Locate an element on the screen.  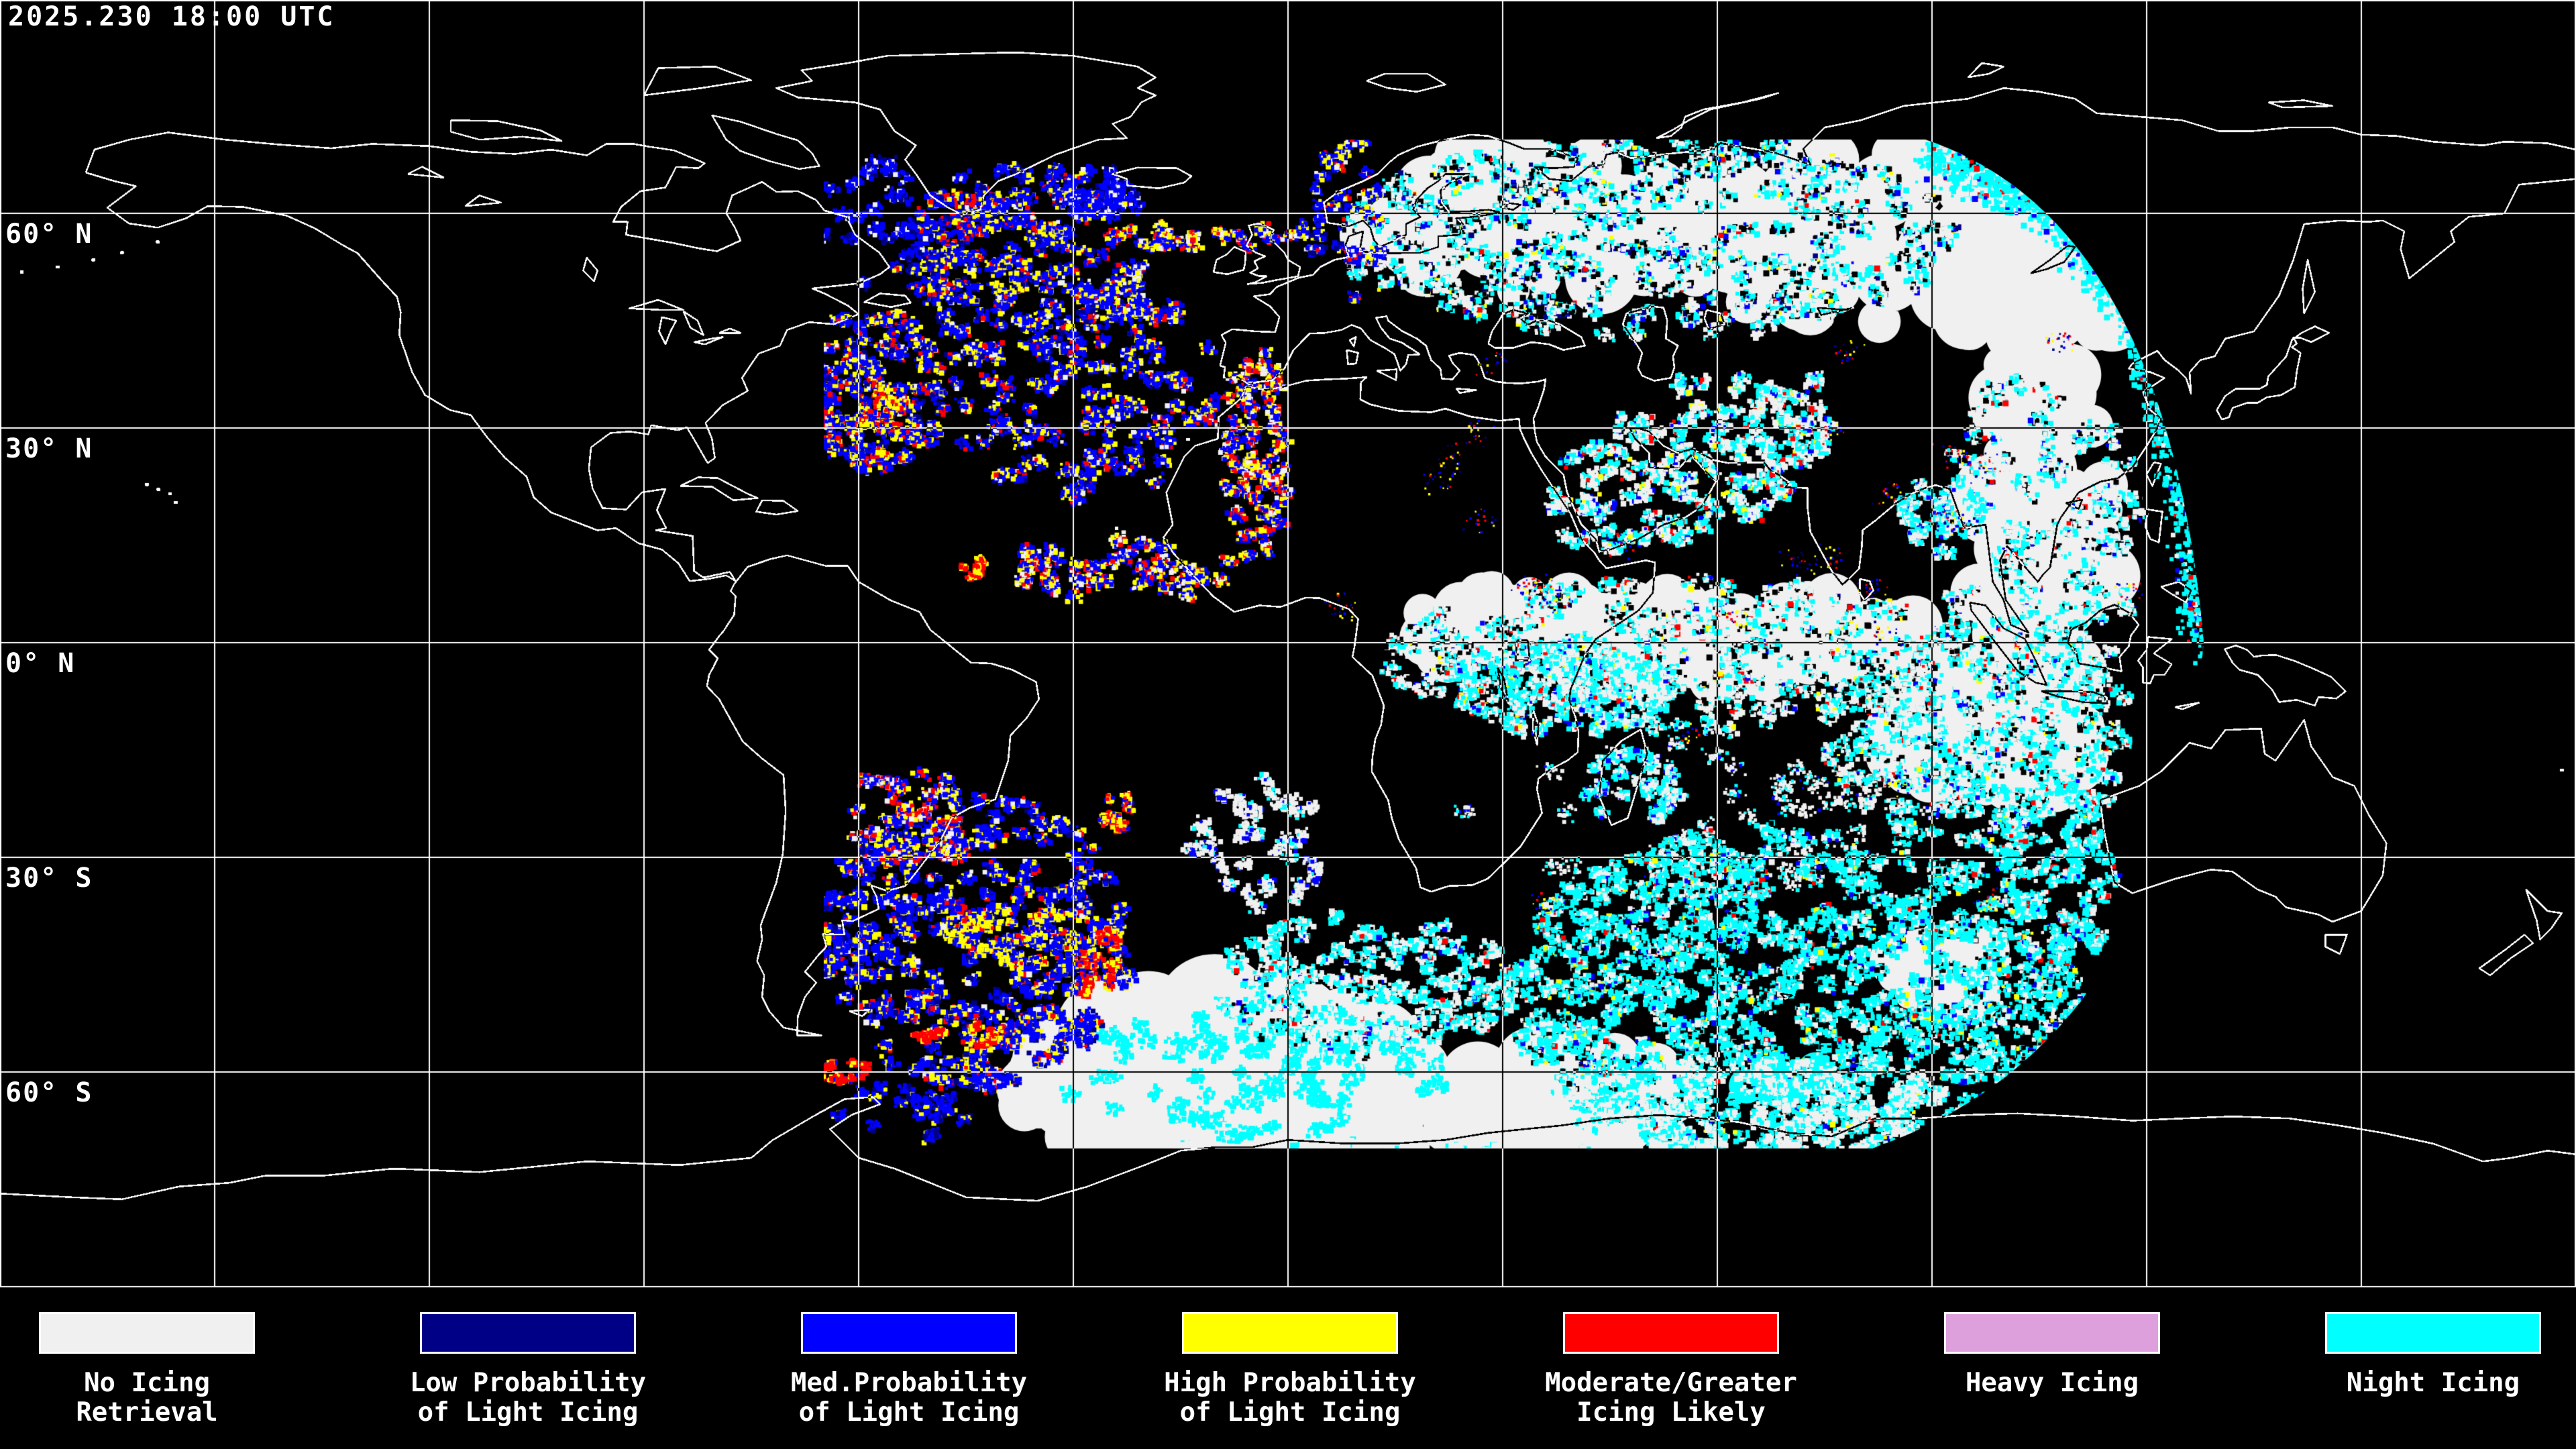
legend-label-line: Heavy Icing is located at coordinates (2052, 1383).